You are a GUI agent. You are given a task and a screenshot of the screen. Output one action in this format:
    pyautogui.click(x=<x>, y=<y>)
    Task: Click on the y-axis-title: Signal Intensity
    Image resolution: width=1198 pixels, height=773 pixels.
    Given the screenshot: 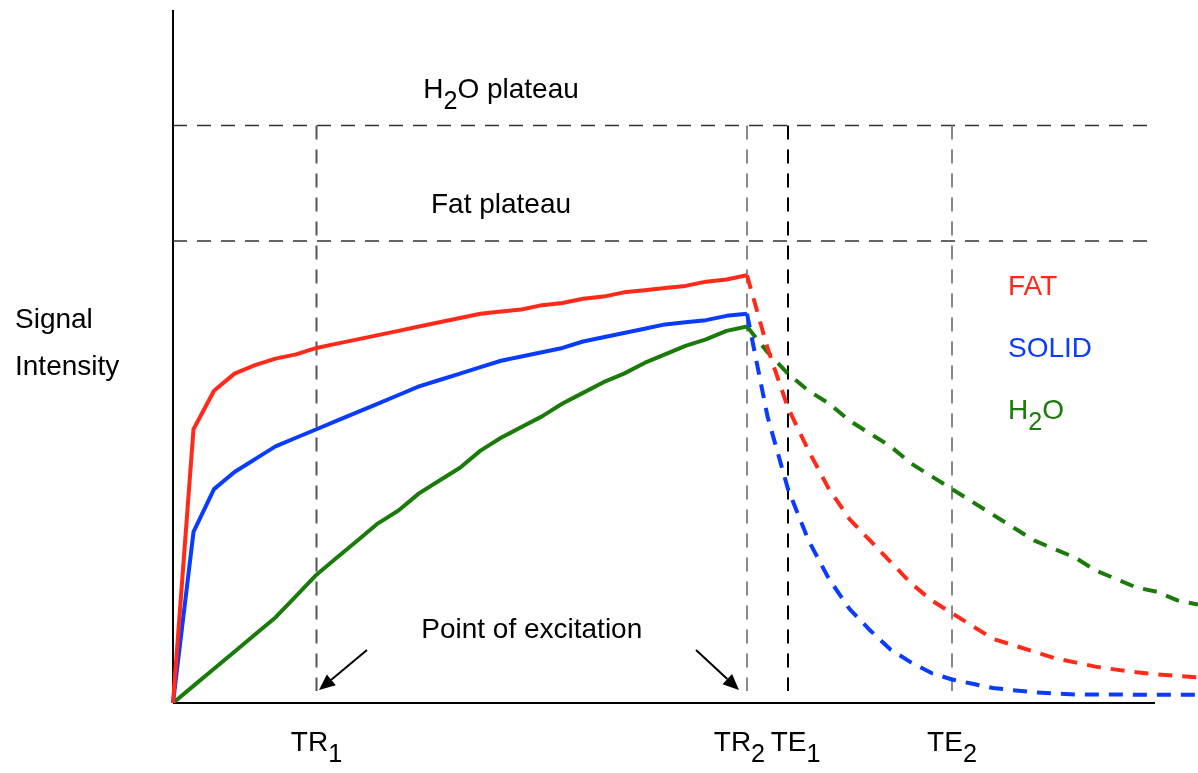 What is the action you would take?
    pyautogui.click(x=67, y=342)
    